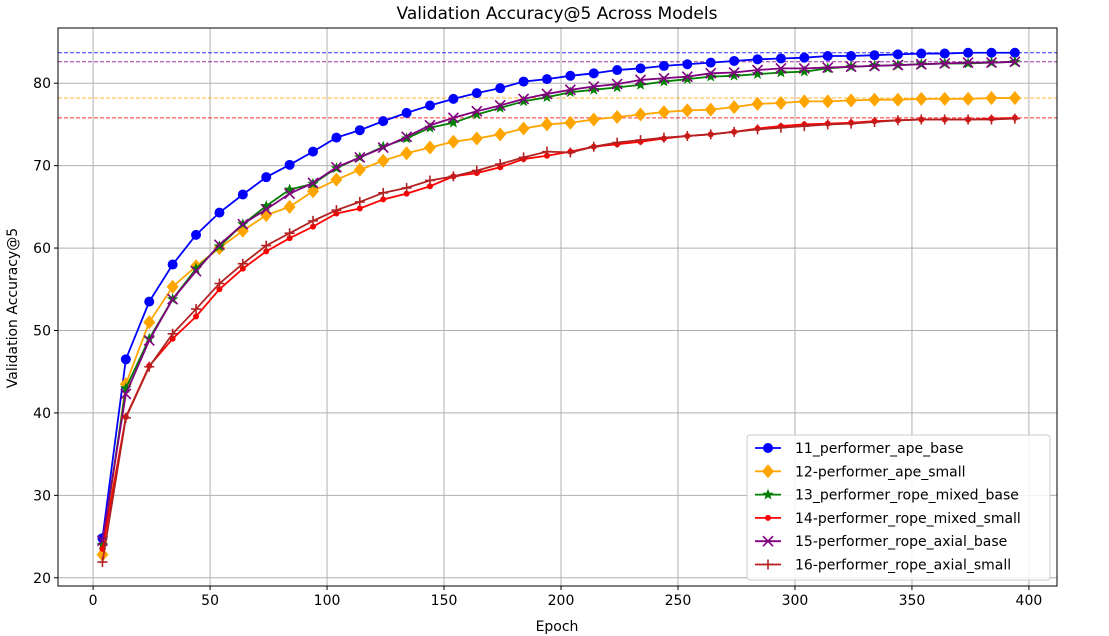 This screenshot has width=1109, height=636. I want to click on y-tick-label: 30, so click(42, 496).